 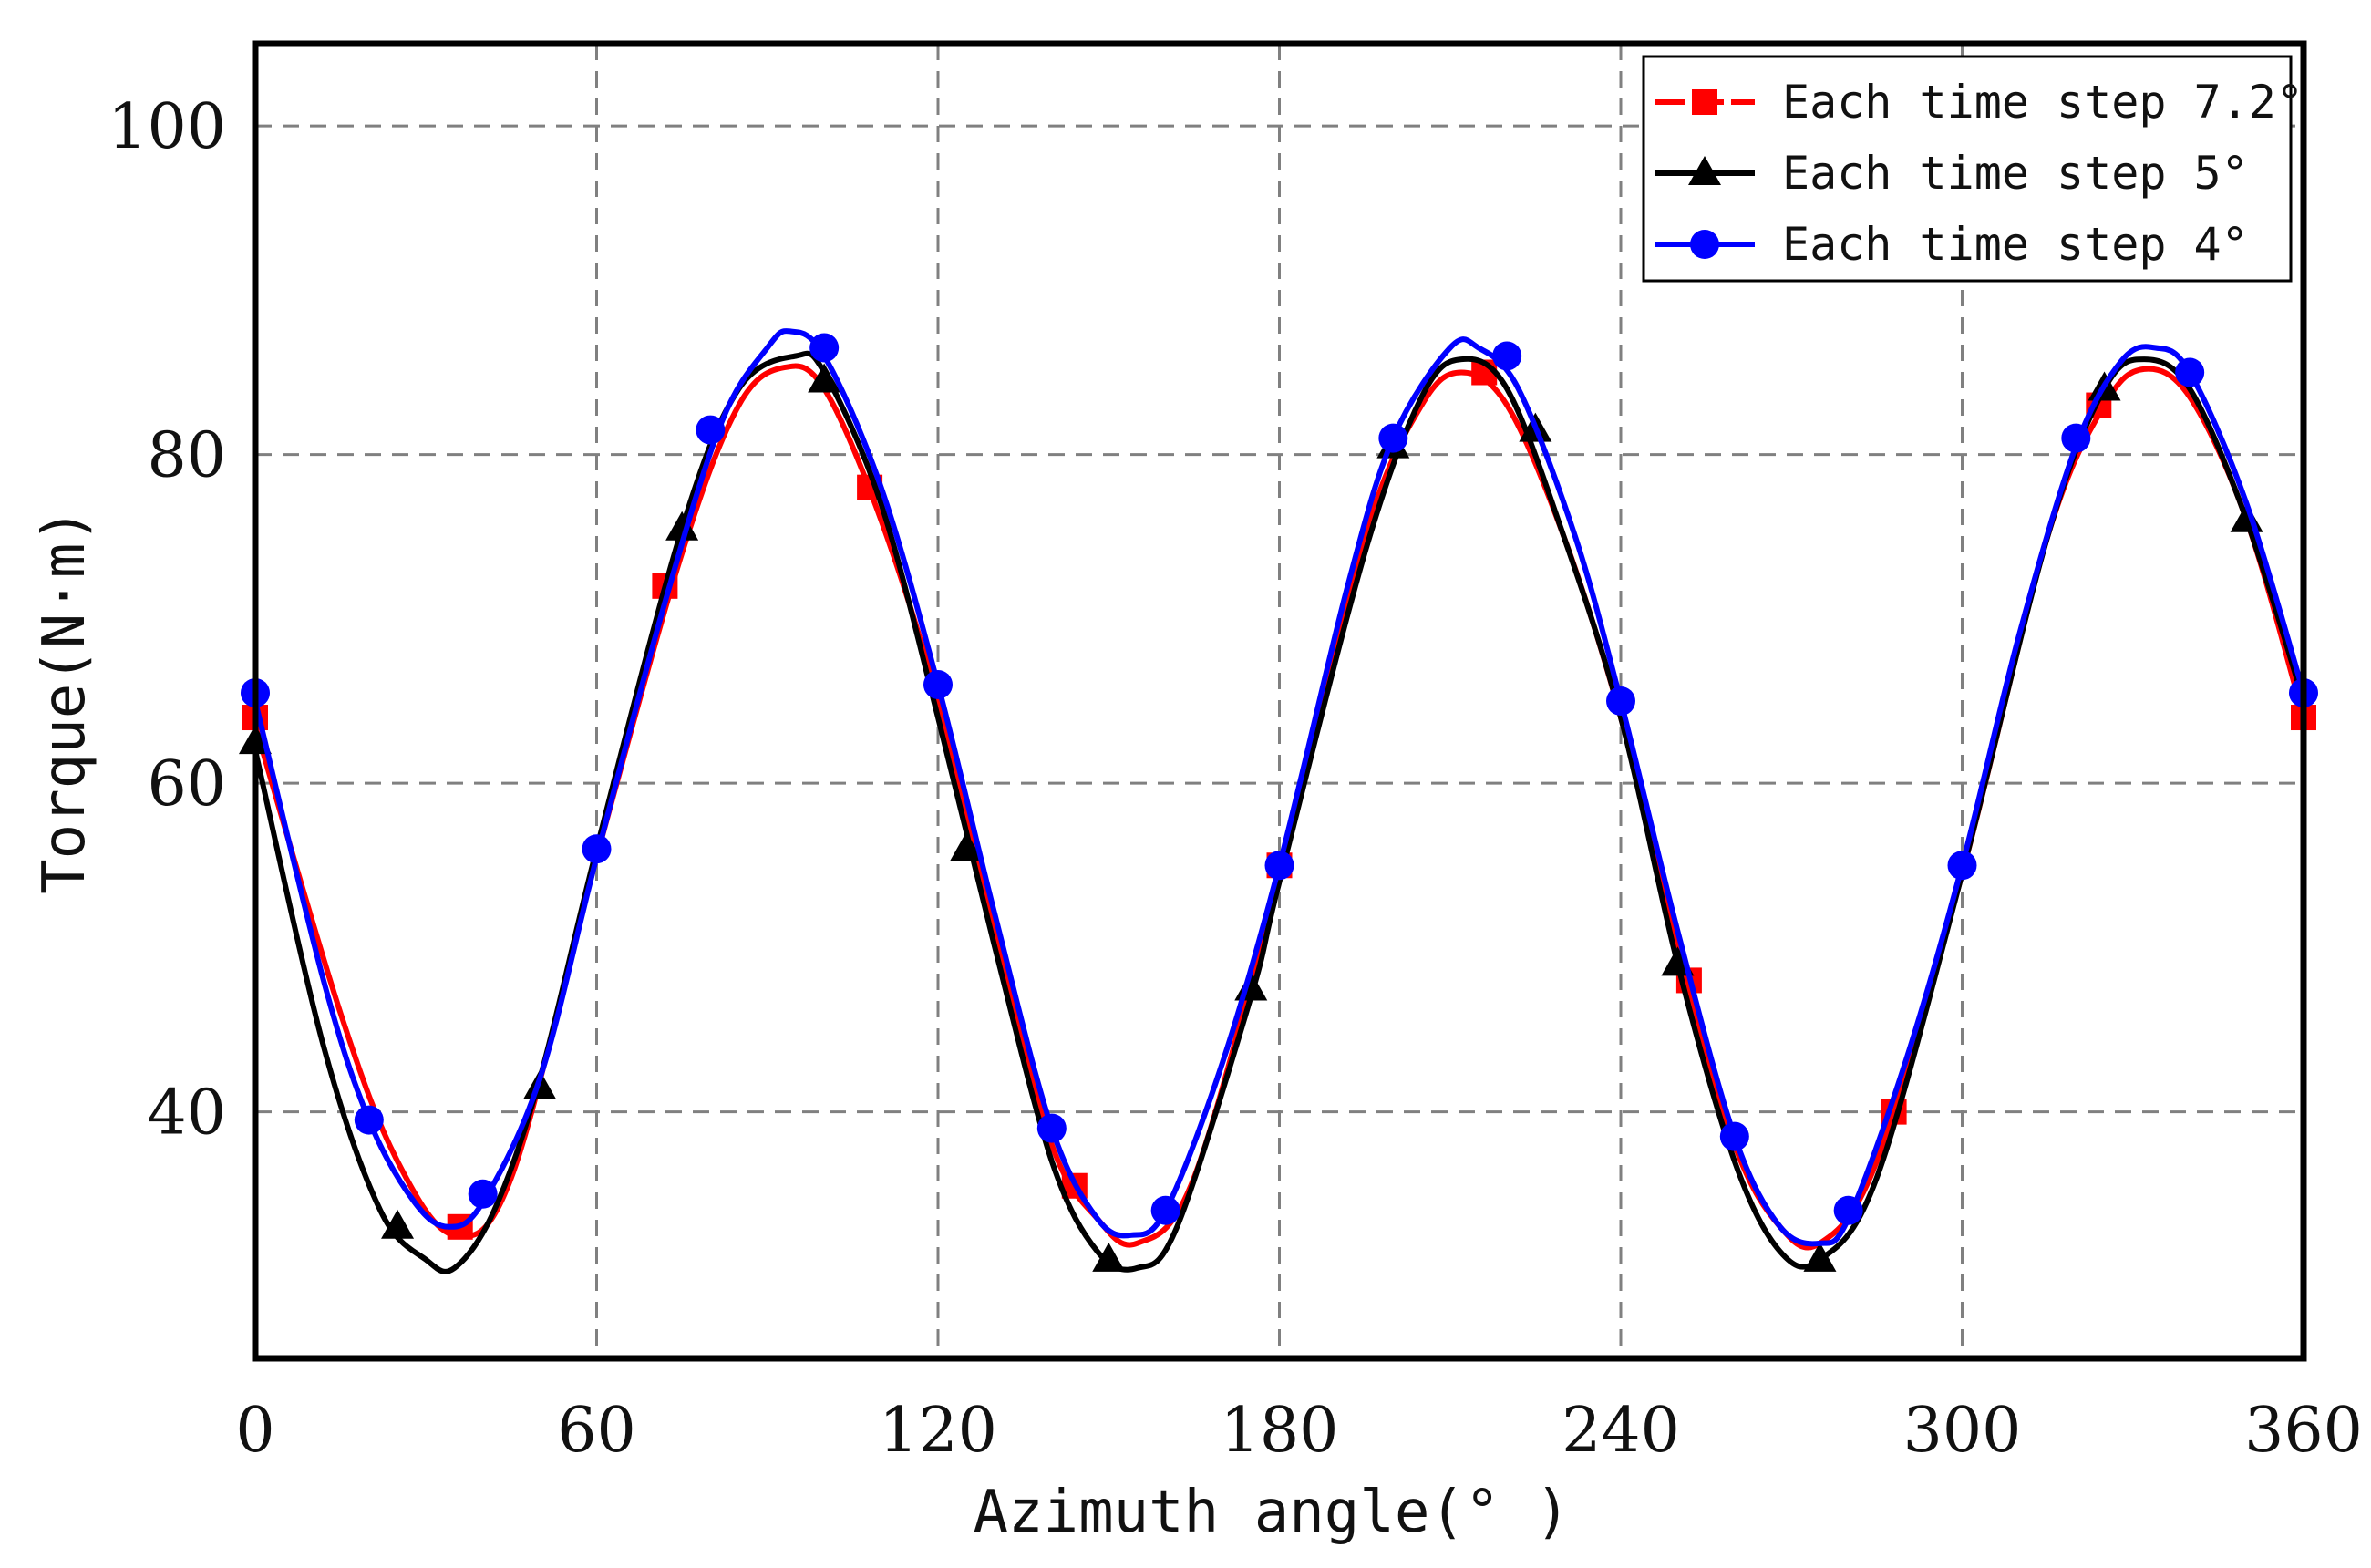 What do you see at coordinates (2015, 244) in the screenshot?
I see `legend-label: Each time step 4°` at bounding box center [2015, 244].